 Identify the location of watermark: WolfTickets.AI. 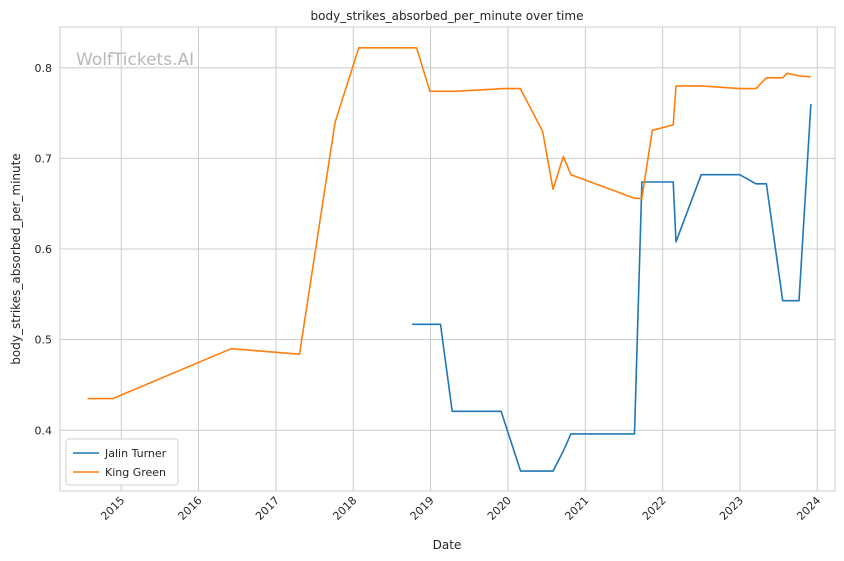
(135, 60).